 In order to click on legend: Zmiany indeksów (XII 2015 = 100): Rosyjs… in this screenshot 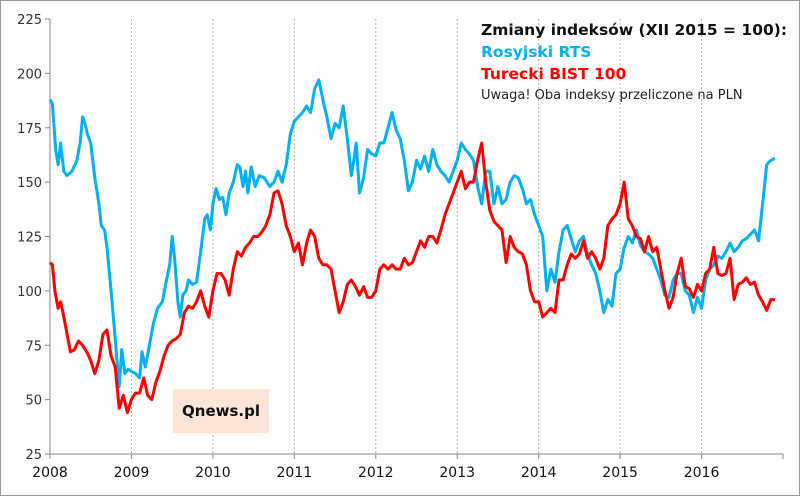, I will do `click(634, 63)`.